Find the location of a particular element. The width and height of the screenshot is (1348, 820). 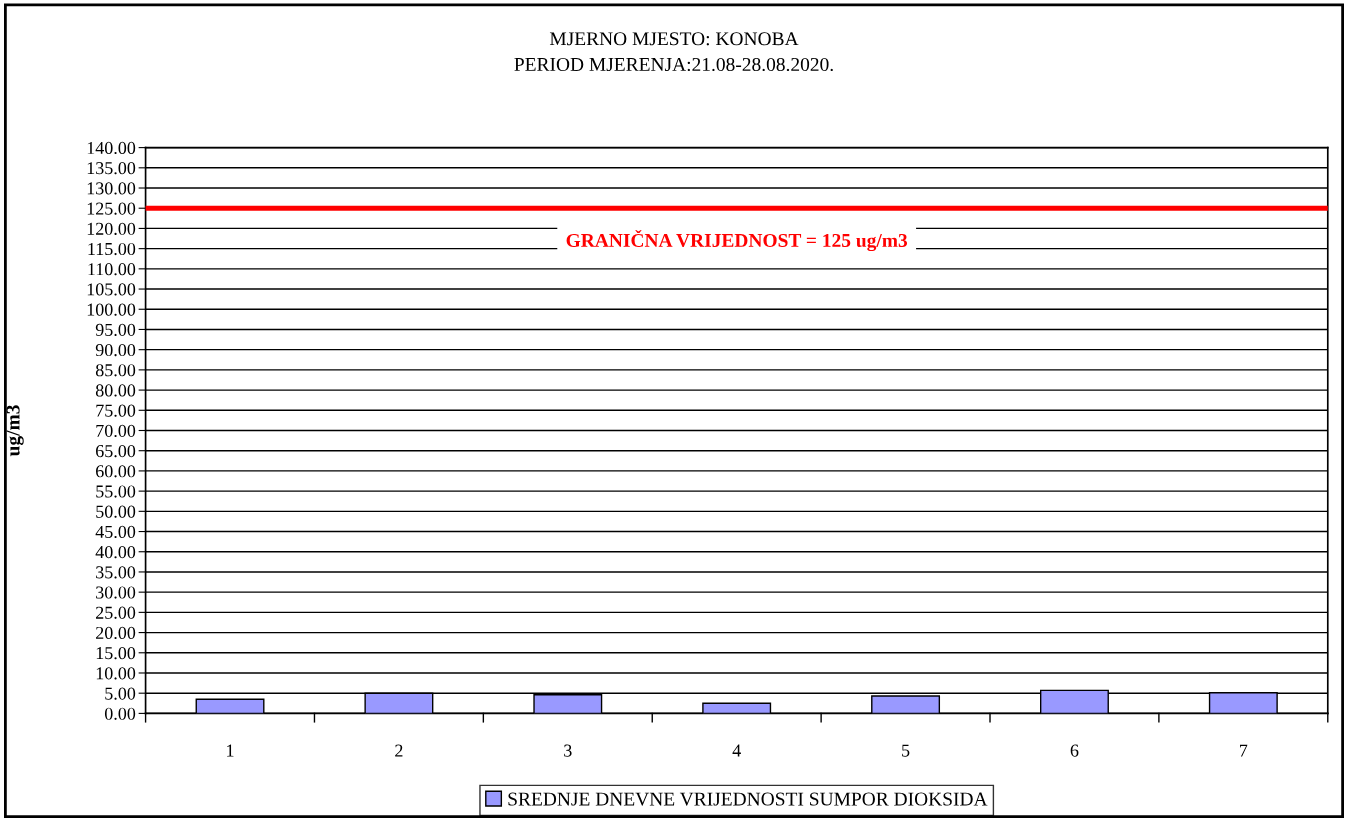

y-tick-label: 45.00 is located at coordinates (115, 532).